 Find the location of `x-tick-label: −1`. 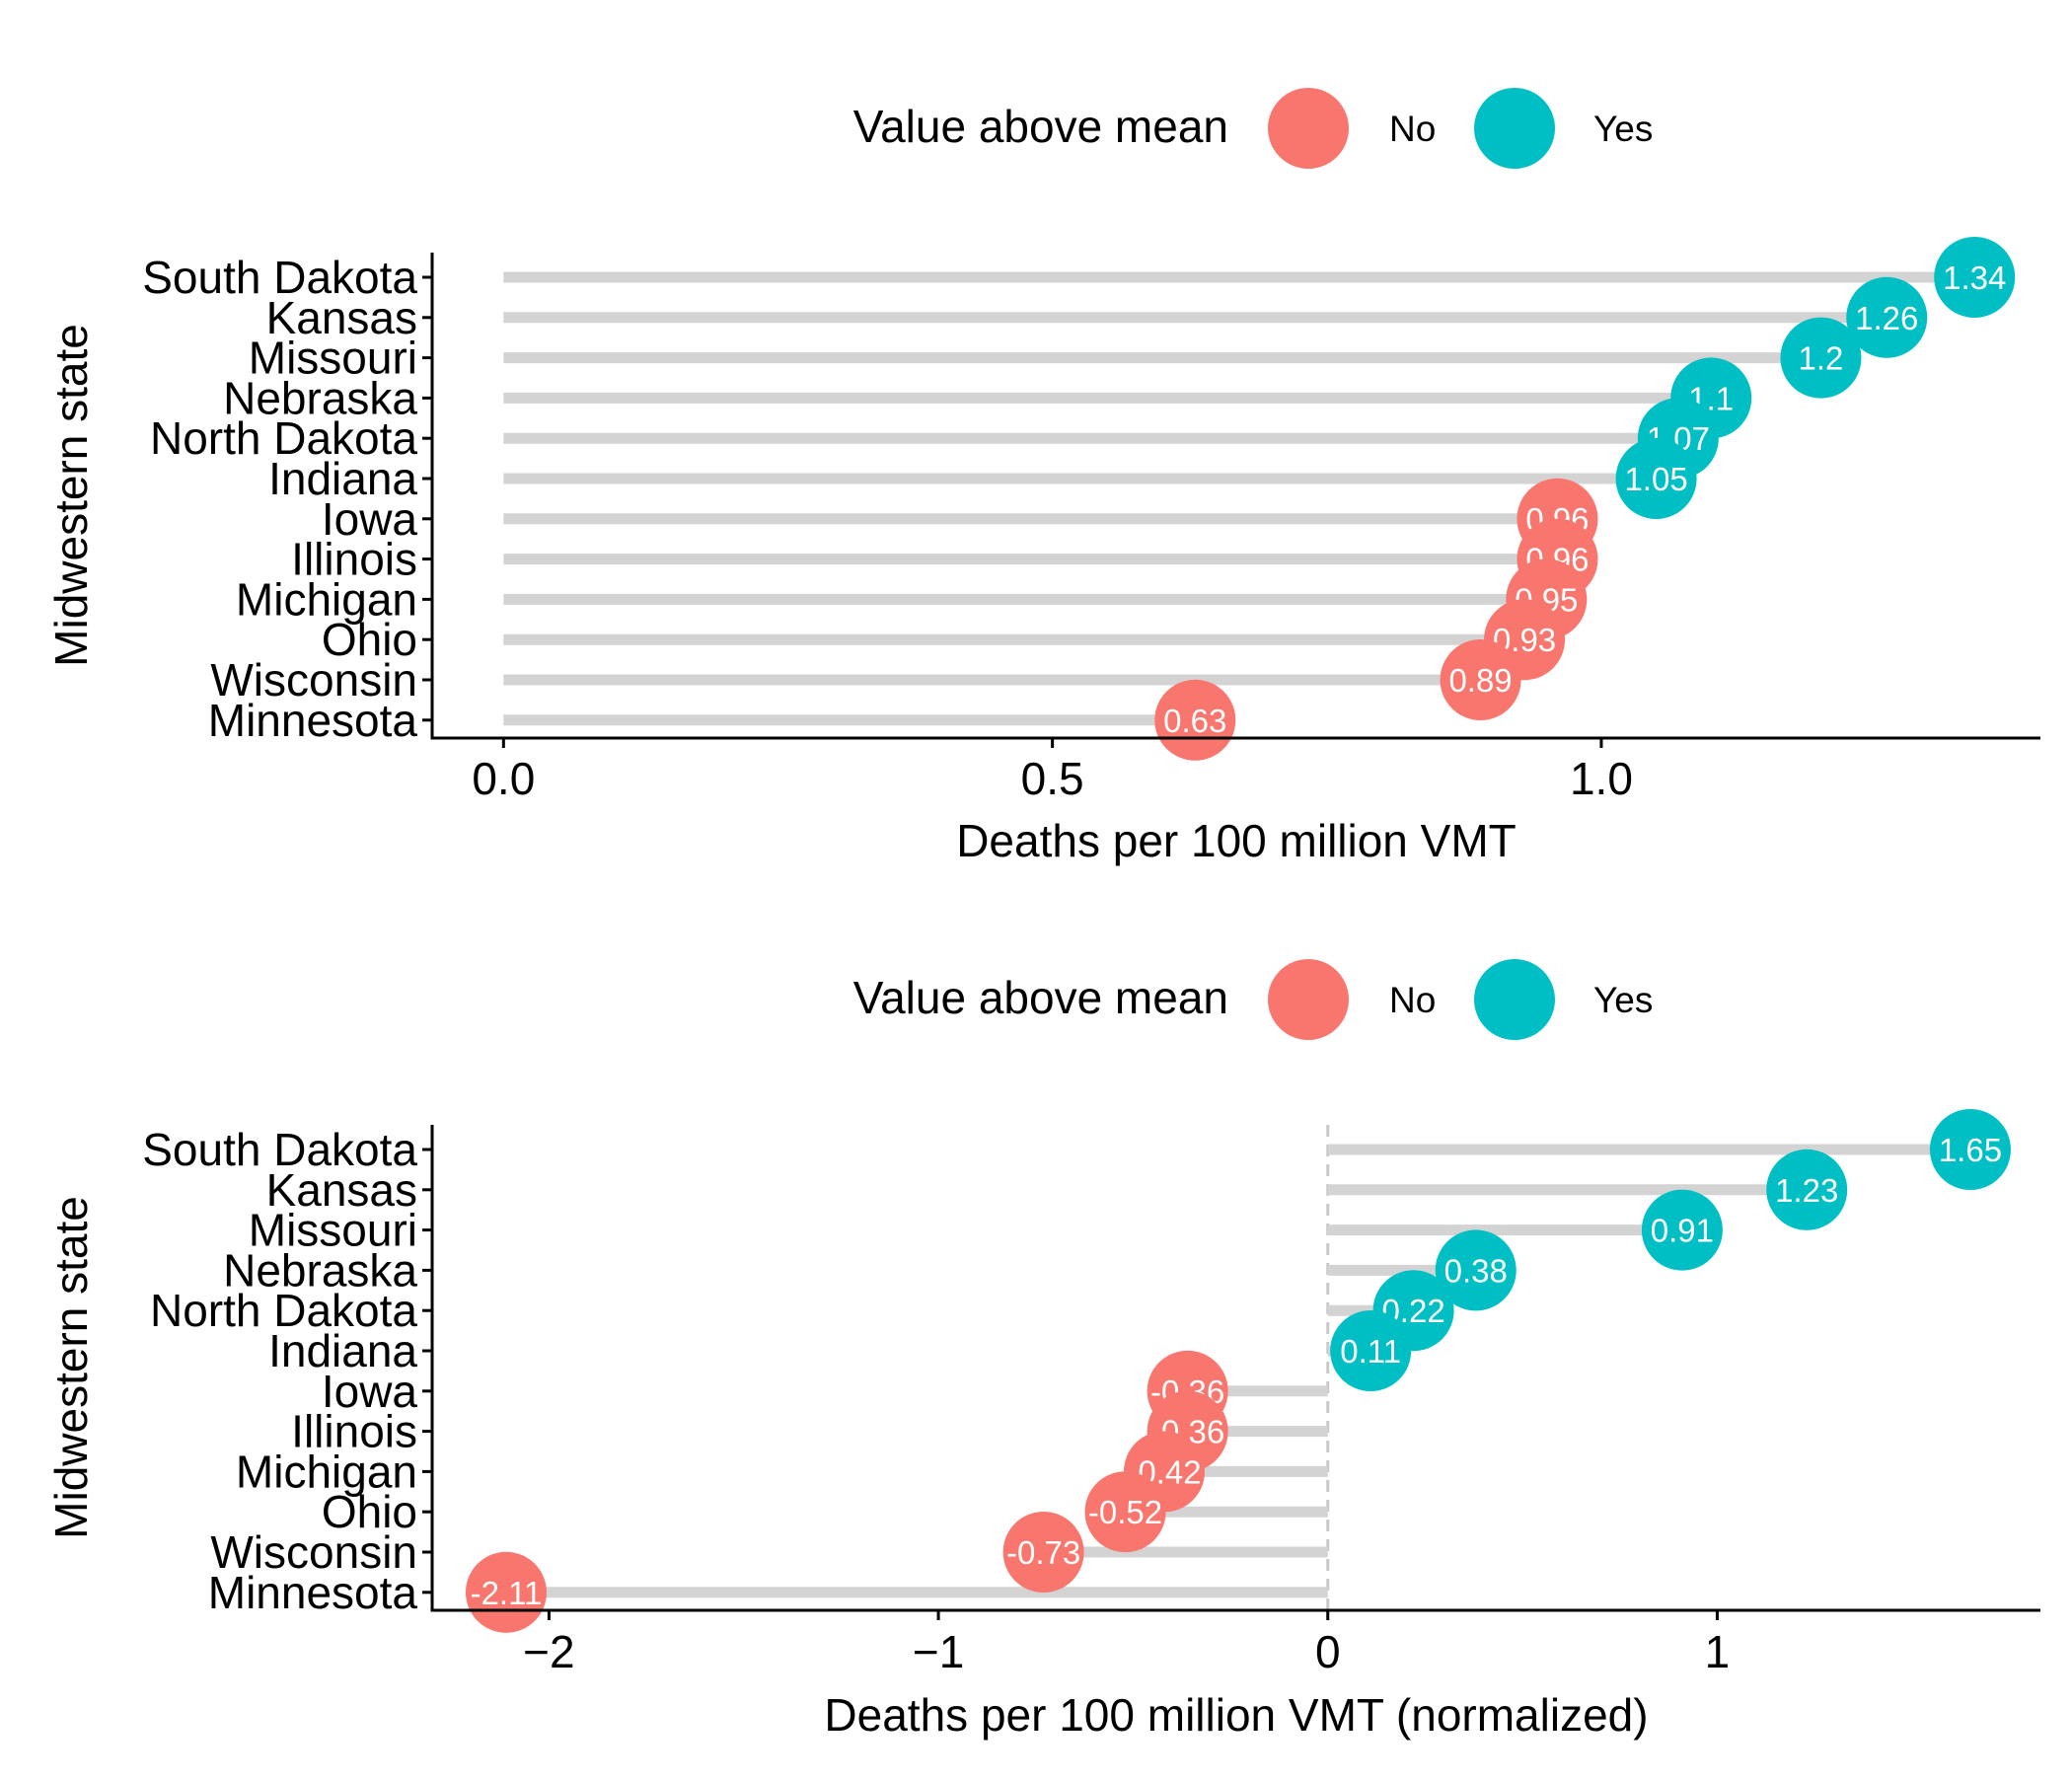

x-tick-label: −1 is located at coordinates (939, 1651).